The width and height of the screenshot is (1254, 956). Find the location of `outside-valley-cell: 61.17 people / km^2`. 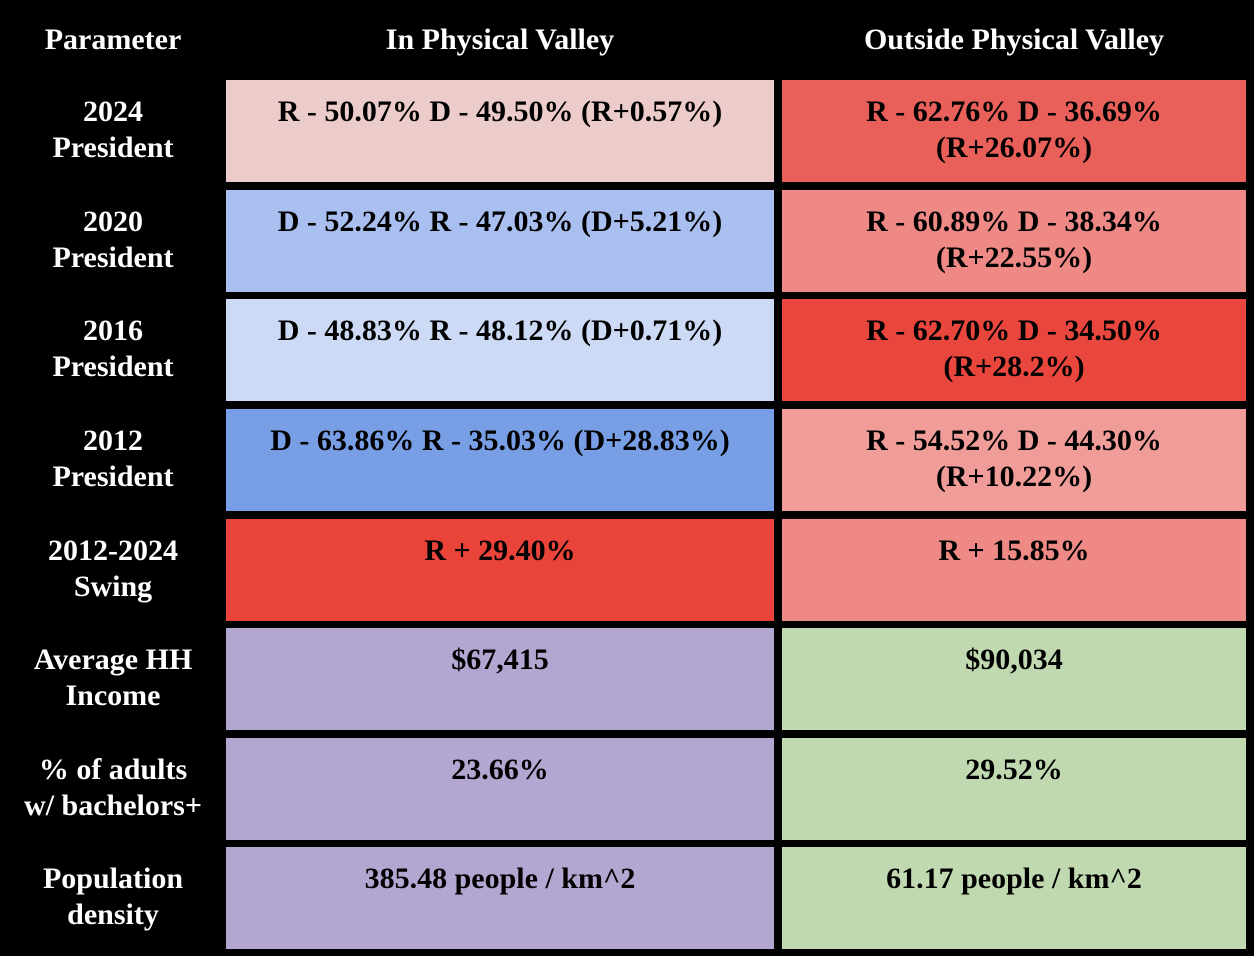

outside-valley-cell: 61.17 people / km^2 is located at coordinates (1014, 898).